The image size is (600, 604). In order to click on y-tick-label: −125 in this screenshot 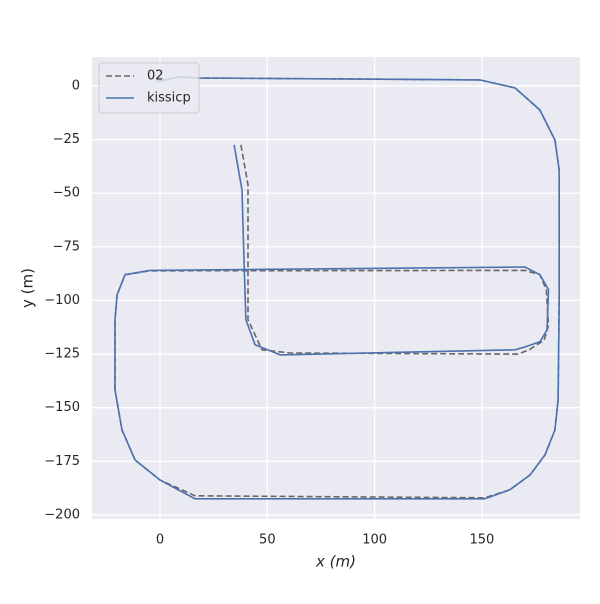, I will do `click(62, 354)`.